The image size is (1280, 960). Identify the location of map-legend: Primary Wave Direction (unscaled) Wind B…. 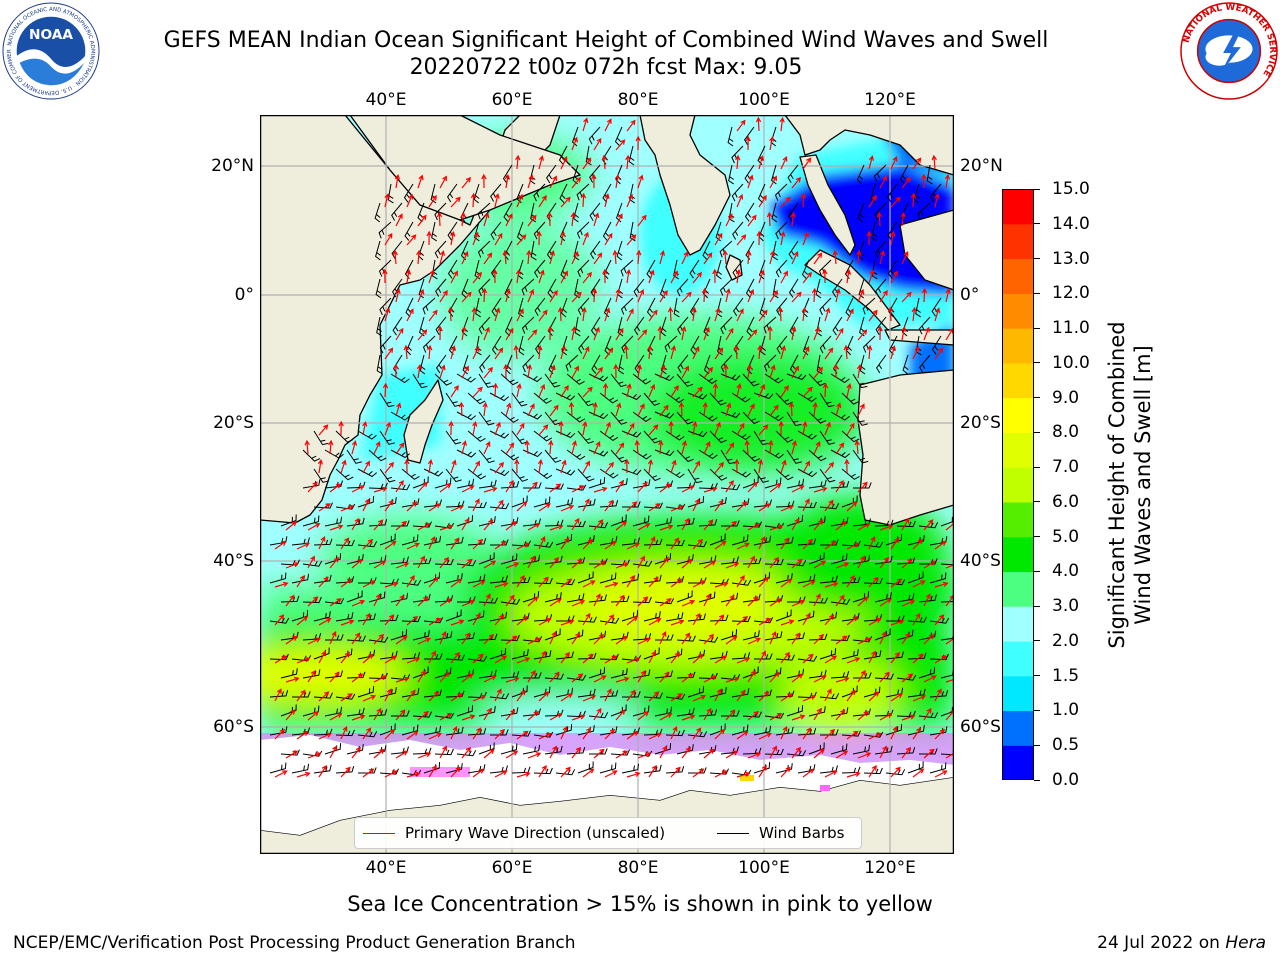
(608, 833).